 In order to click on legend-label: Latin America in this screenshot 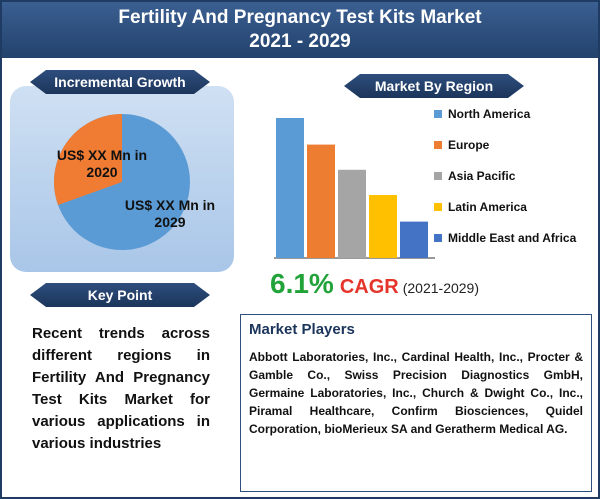, I will do `click(487, 207)`.